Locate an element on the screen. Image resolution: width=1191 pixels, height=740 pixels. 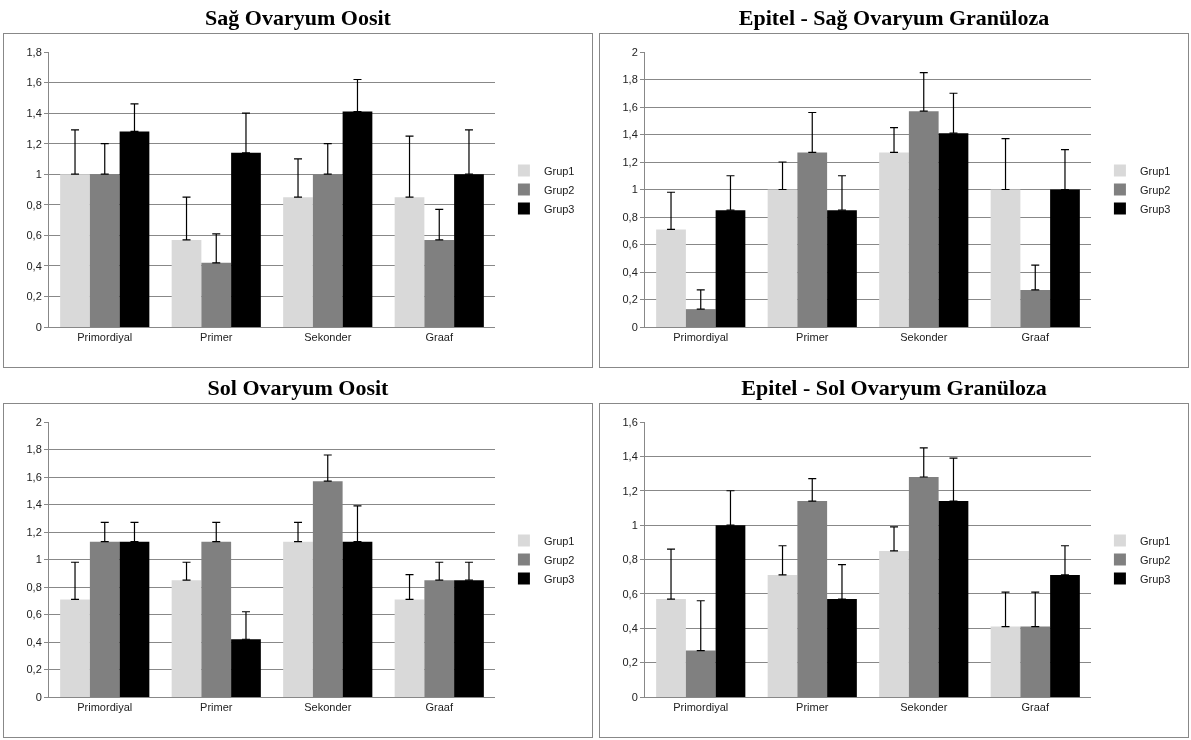
chart-title: Epitel - Sol Ovaryum Granüloza is located at coordinates (894, 388).